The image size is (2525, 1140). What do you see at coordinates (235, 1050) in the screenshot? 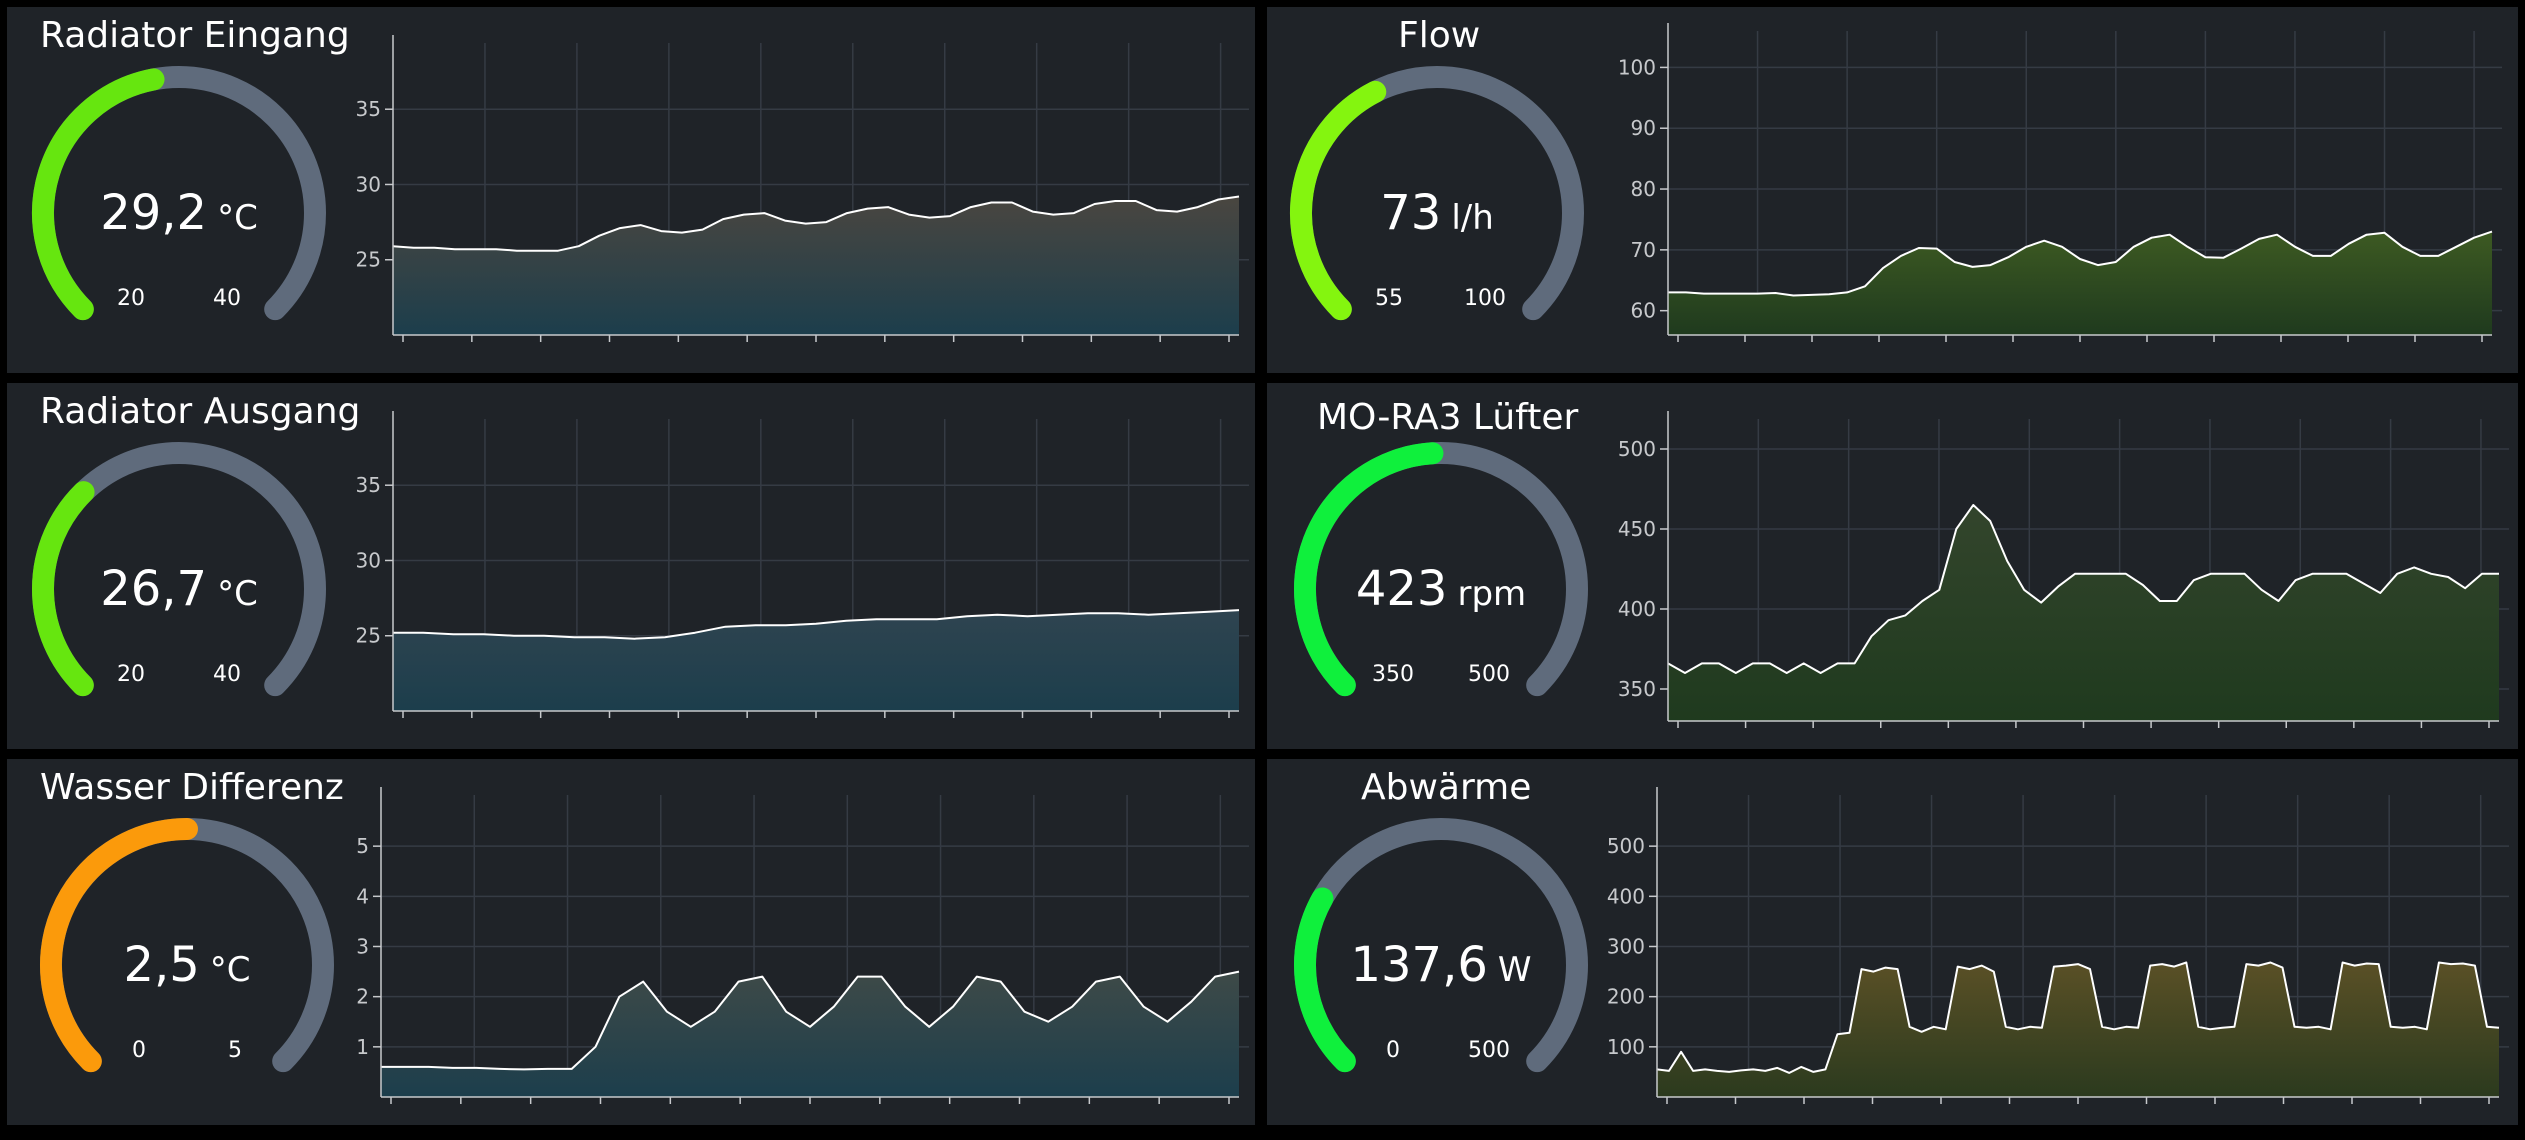
I see `gauge-max-label: 5` at bounding box center [235, 1050].